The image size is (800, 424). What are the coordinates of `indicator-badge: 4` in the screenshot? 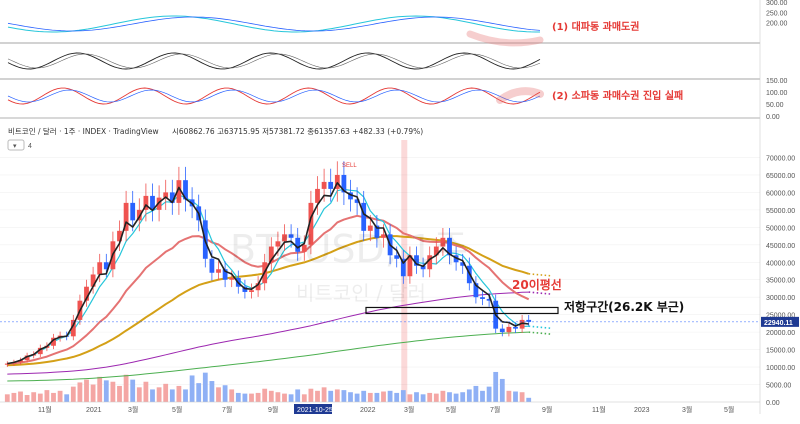 It's located at (30, 146).